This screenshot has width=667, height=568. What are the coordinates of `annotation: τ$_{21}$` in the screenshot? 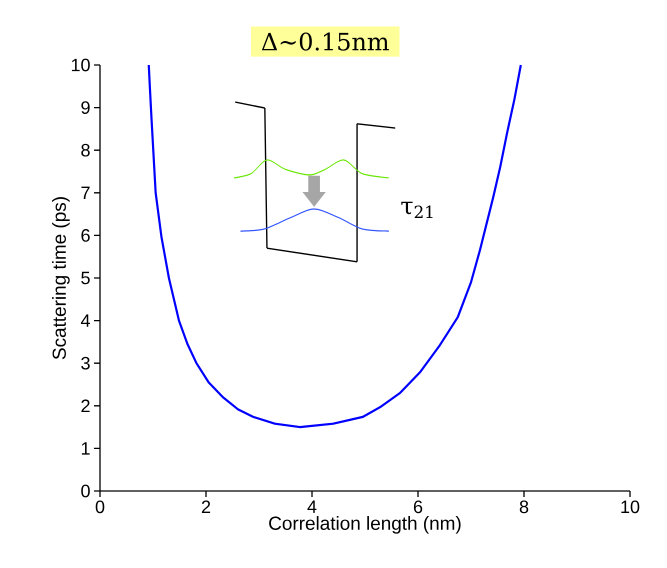 It's located at (416, 210).